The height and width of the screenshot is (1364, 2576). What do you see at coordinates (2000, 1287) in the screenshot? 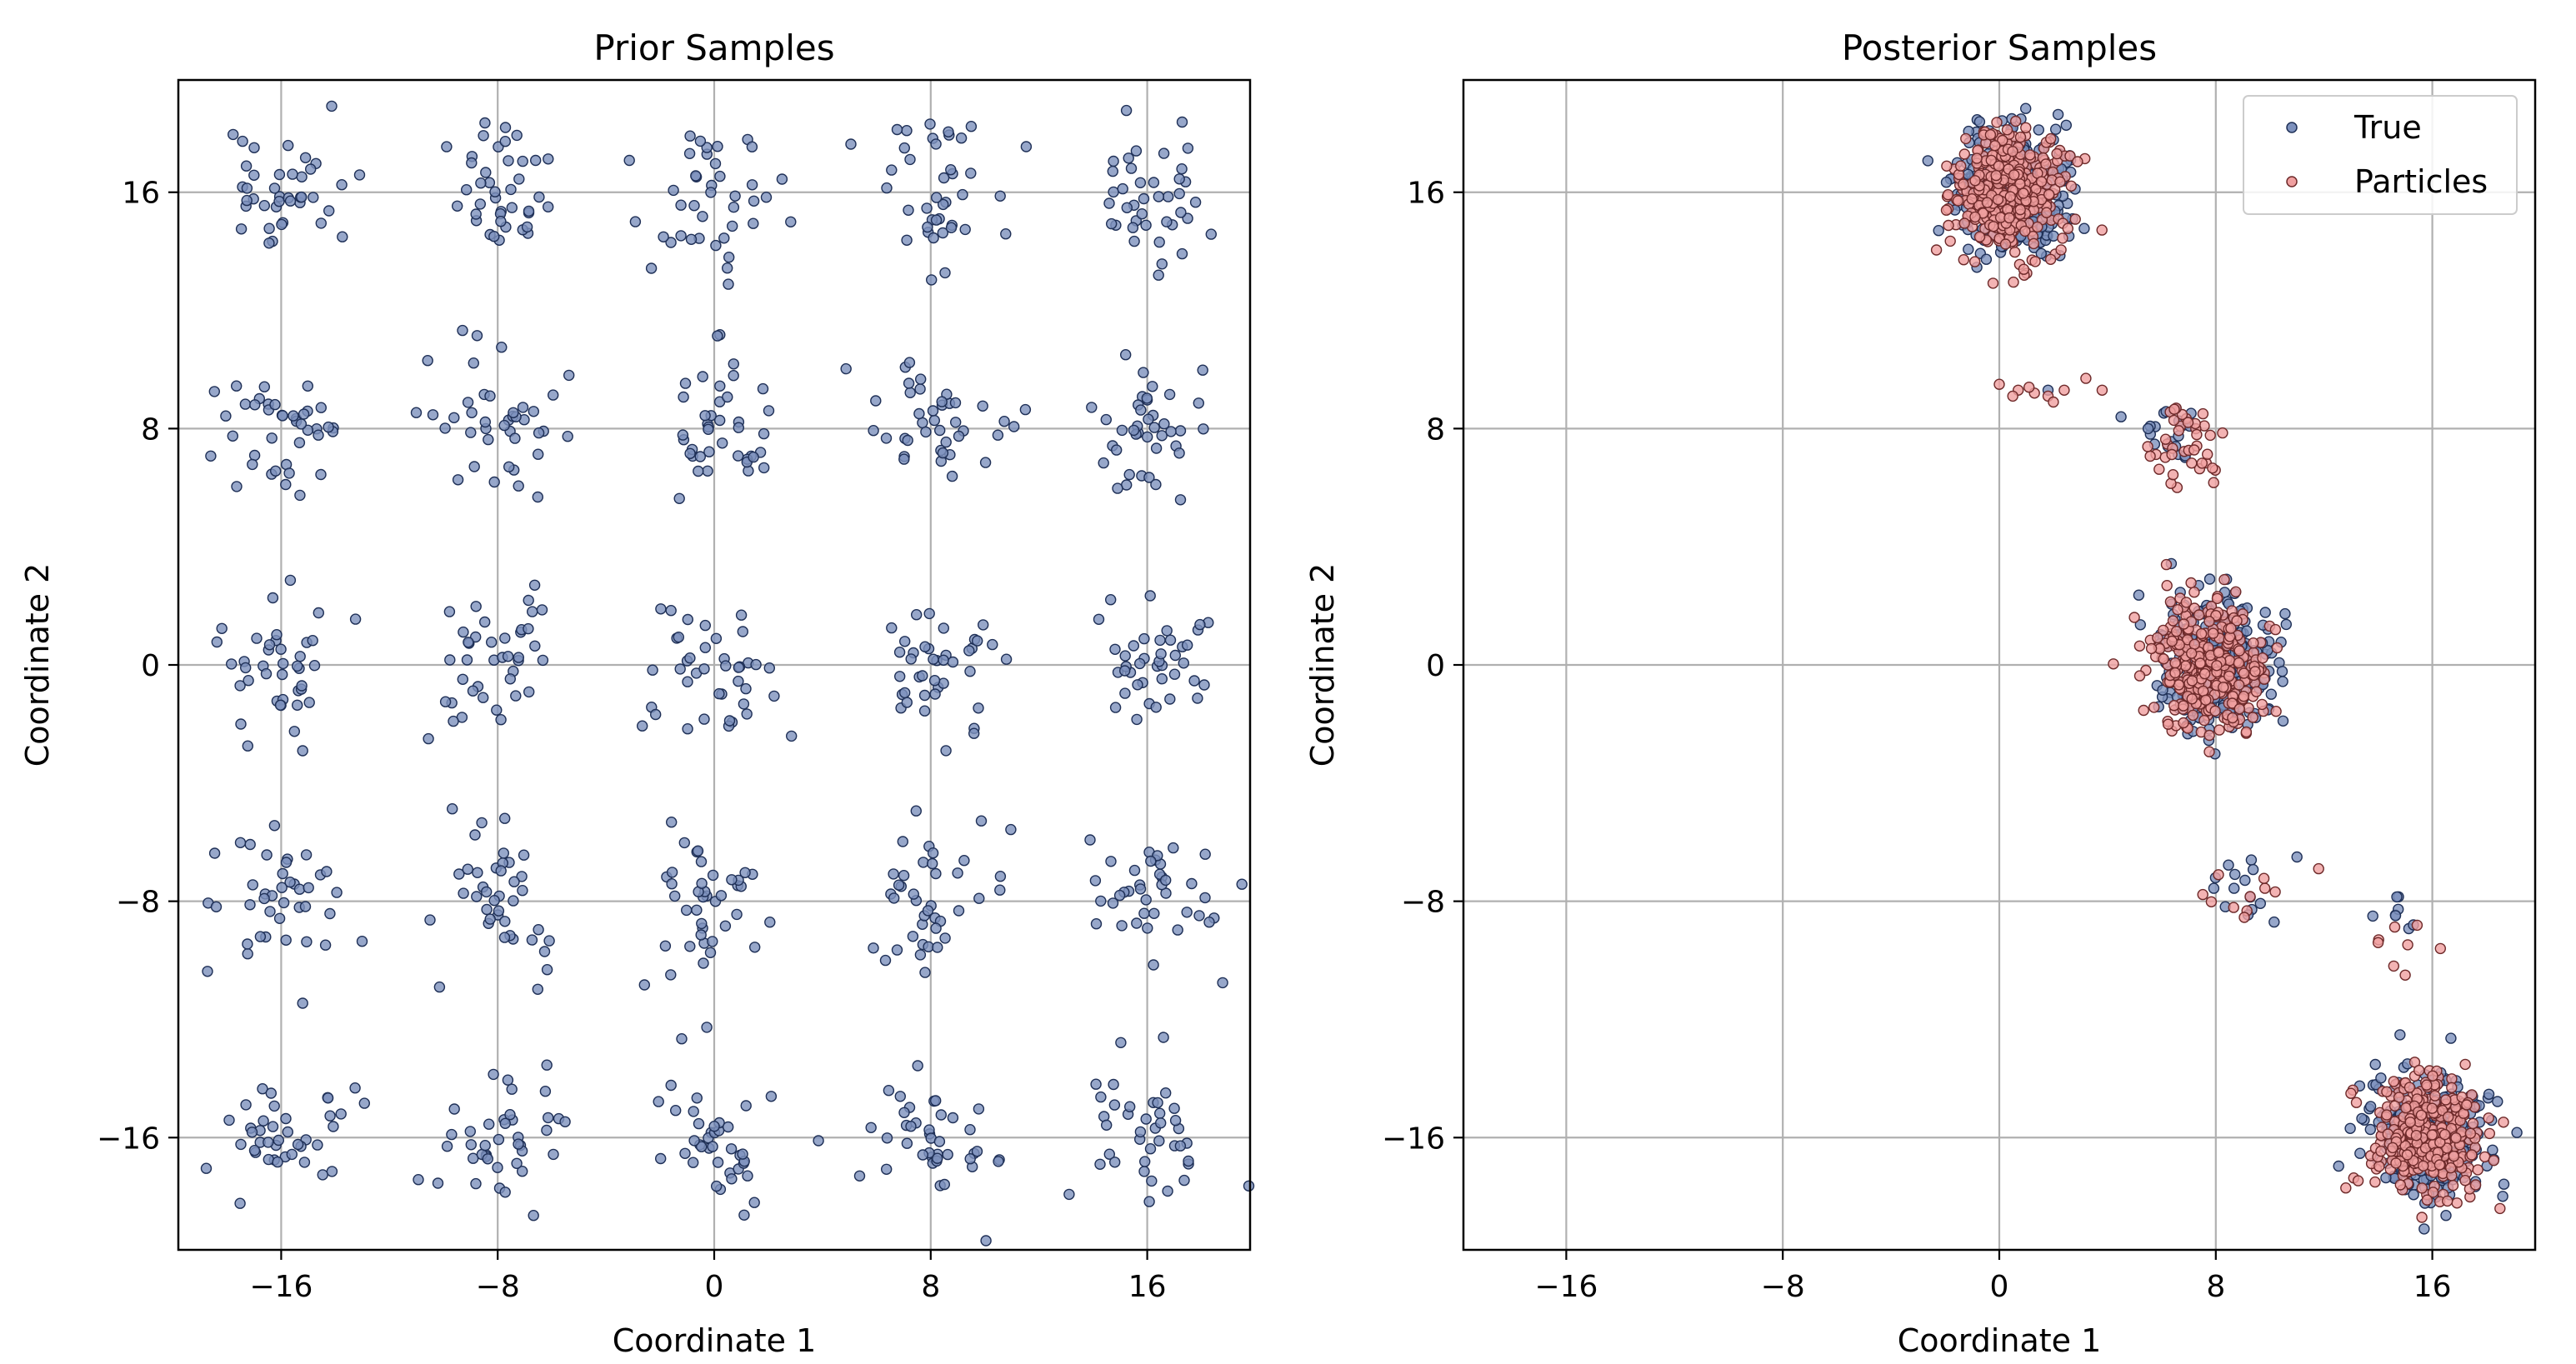
I see `posterior-x-tick-label: 0` at bounding box center [2000, 1287].